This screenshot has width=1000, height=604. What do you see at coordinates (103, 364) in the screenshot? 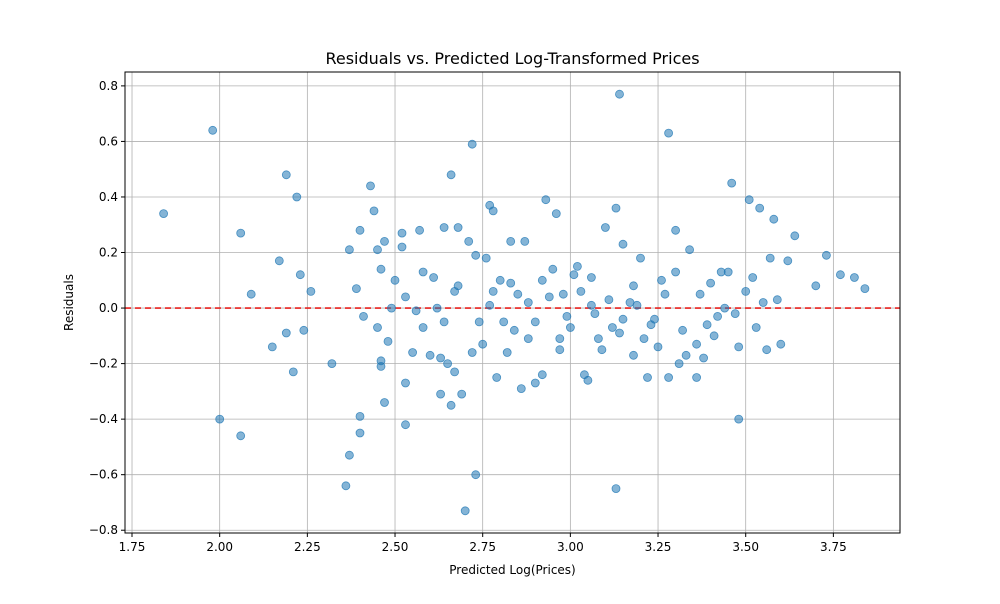
I see `y-tick-label: −0.2` at bounding box center [103, 364].